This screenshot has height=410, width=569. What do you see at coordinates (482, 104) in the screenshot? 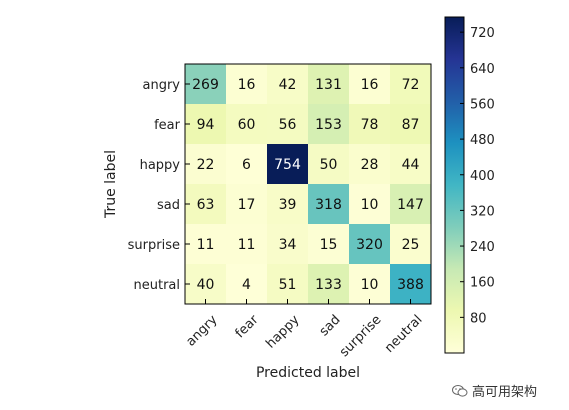
I see `colorbar-tick-label: 560` at bounding box center [482, 104].